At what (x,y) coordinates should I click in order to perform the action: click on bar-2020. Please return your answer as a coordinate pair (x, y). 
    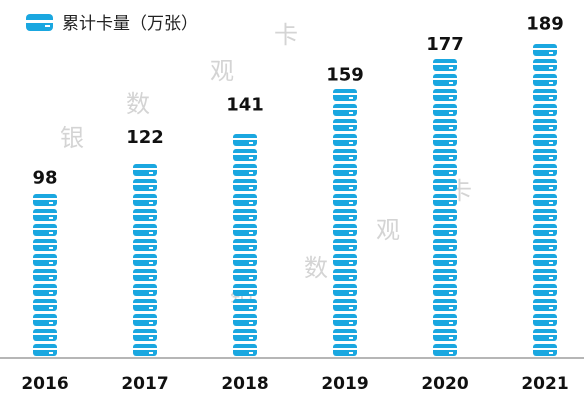
    Looking at the image, I should click on (445, 207).